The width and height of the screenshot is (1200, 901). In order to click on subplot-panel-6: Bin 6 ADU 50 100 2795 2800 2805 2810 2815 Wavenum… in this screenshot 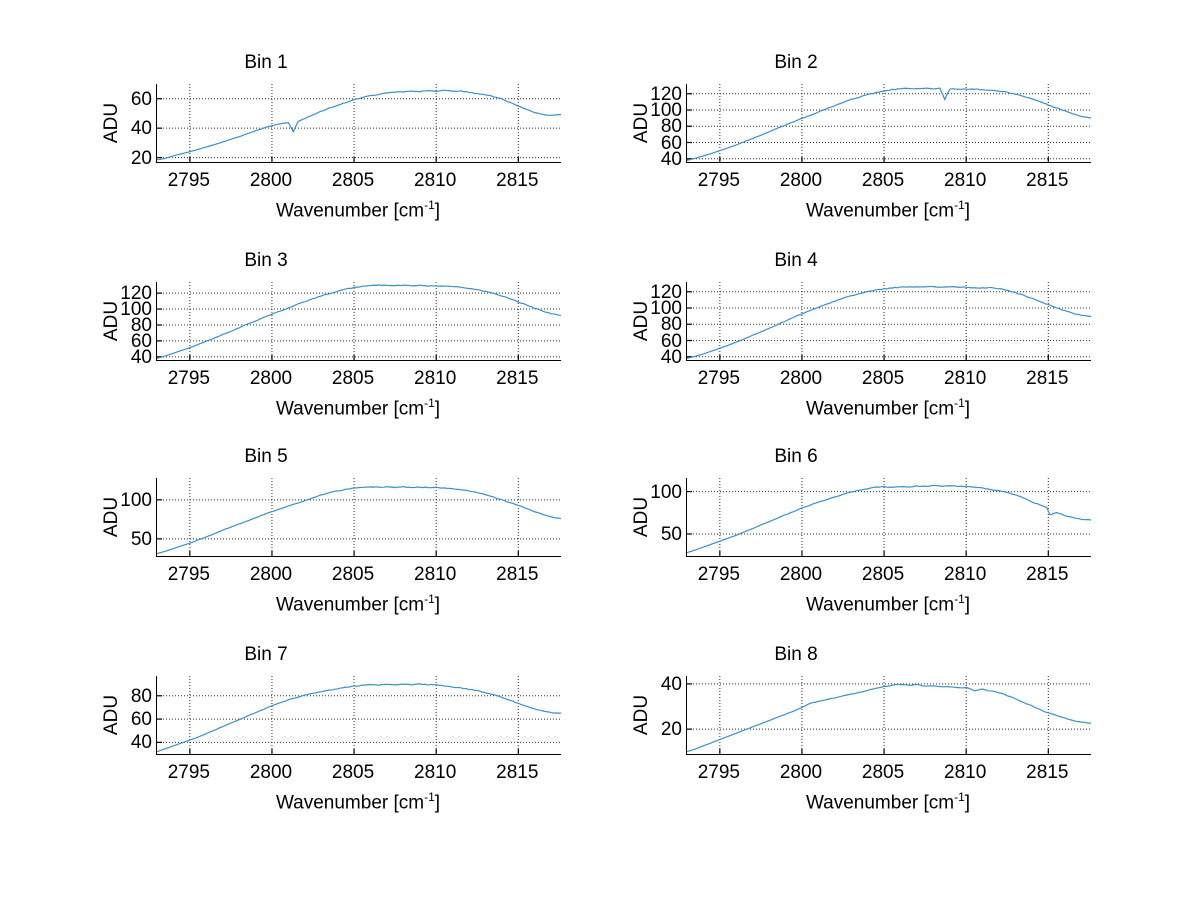, I will do `click(915, 544)`.